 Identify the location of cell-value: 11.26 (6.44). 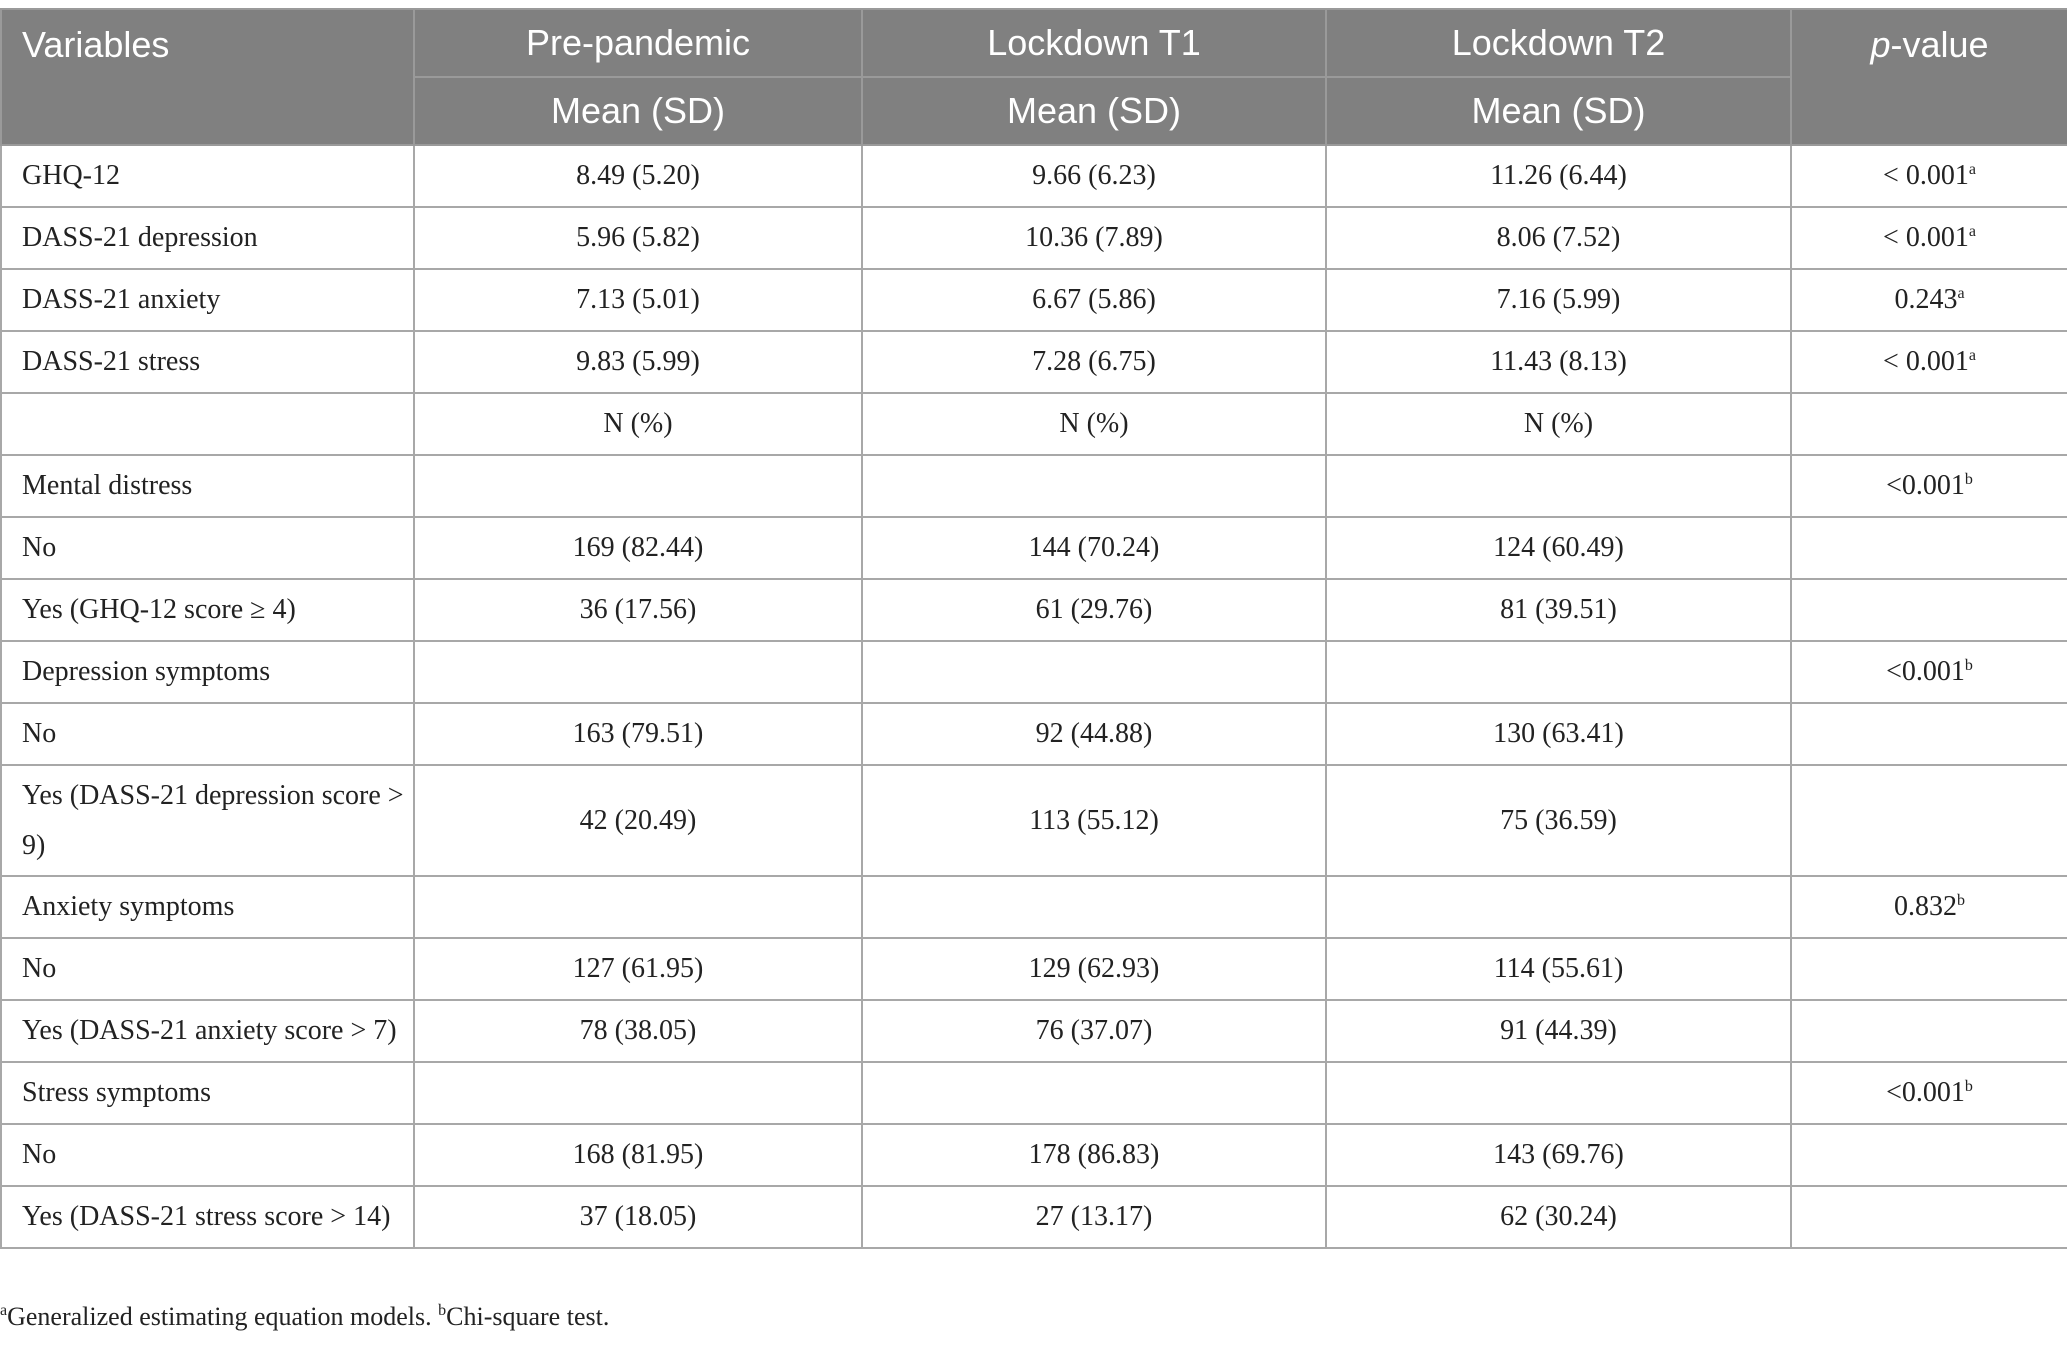
(1558, 176).